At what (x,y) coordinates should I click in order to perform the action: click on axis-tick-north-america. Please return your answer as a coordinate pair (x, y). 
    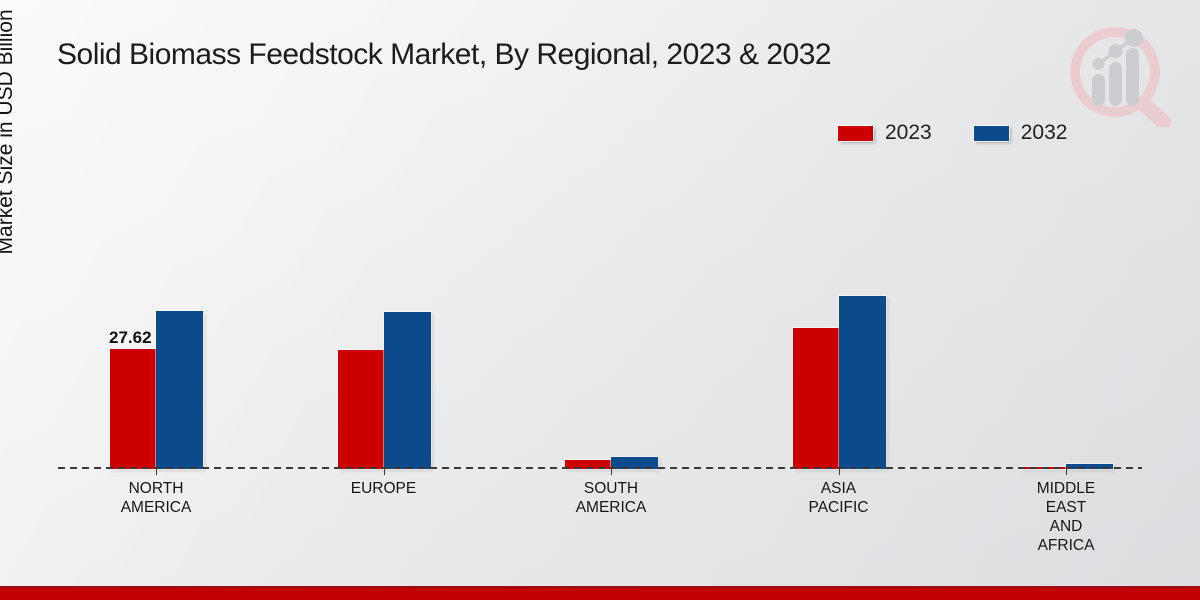
    Looking at the image, I should click on (156, 472).